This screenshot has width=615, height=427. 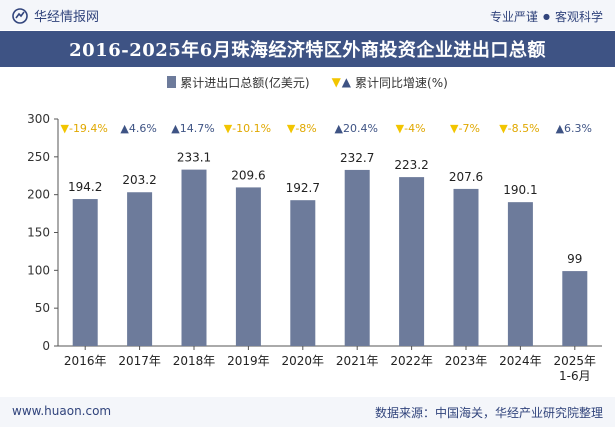 What do you see at coordinates (197, 128) in the screenshot?
I see `growth-value: 14.7%` at bounding box center [197, 128].